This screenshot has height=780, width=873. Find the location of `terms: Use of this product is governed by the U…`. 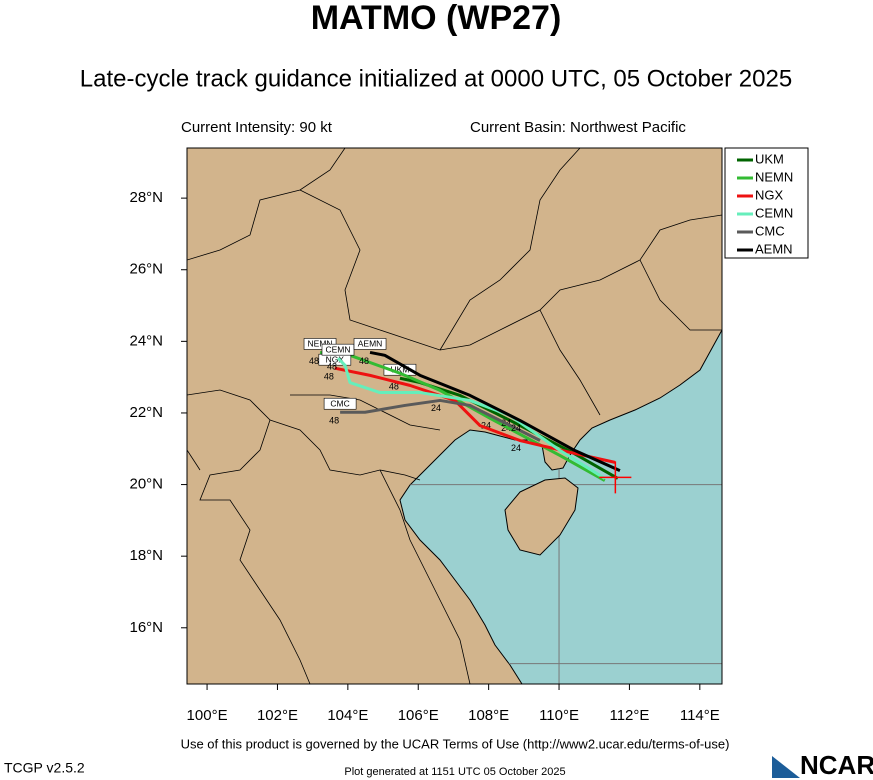

terms: Use of this product is governed by the U… is located at coordinates (455, 743).